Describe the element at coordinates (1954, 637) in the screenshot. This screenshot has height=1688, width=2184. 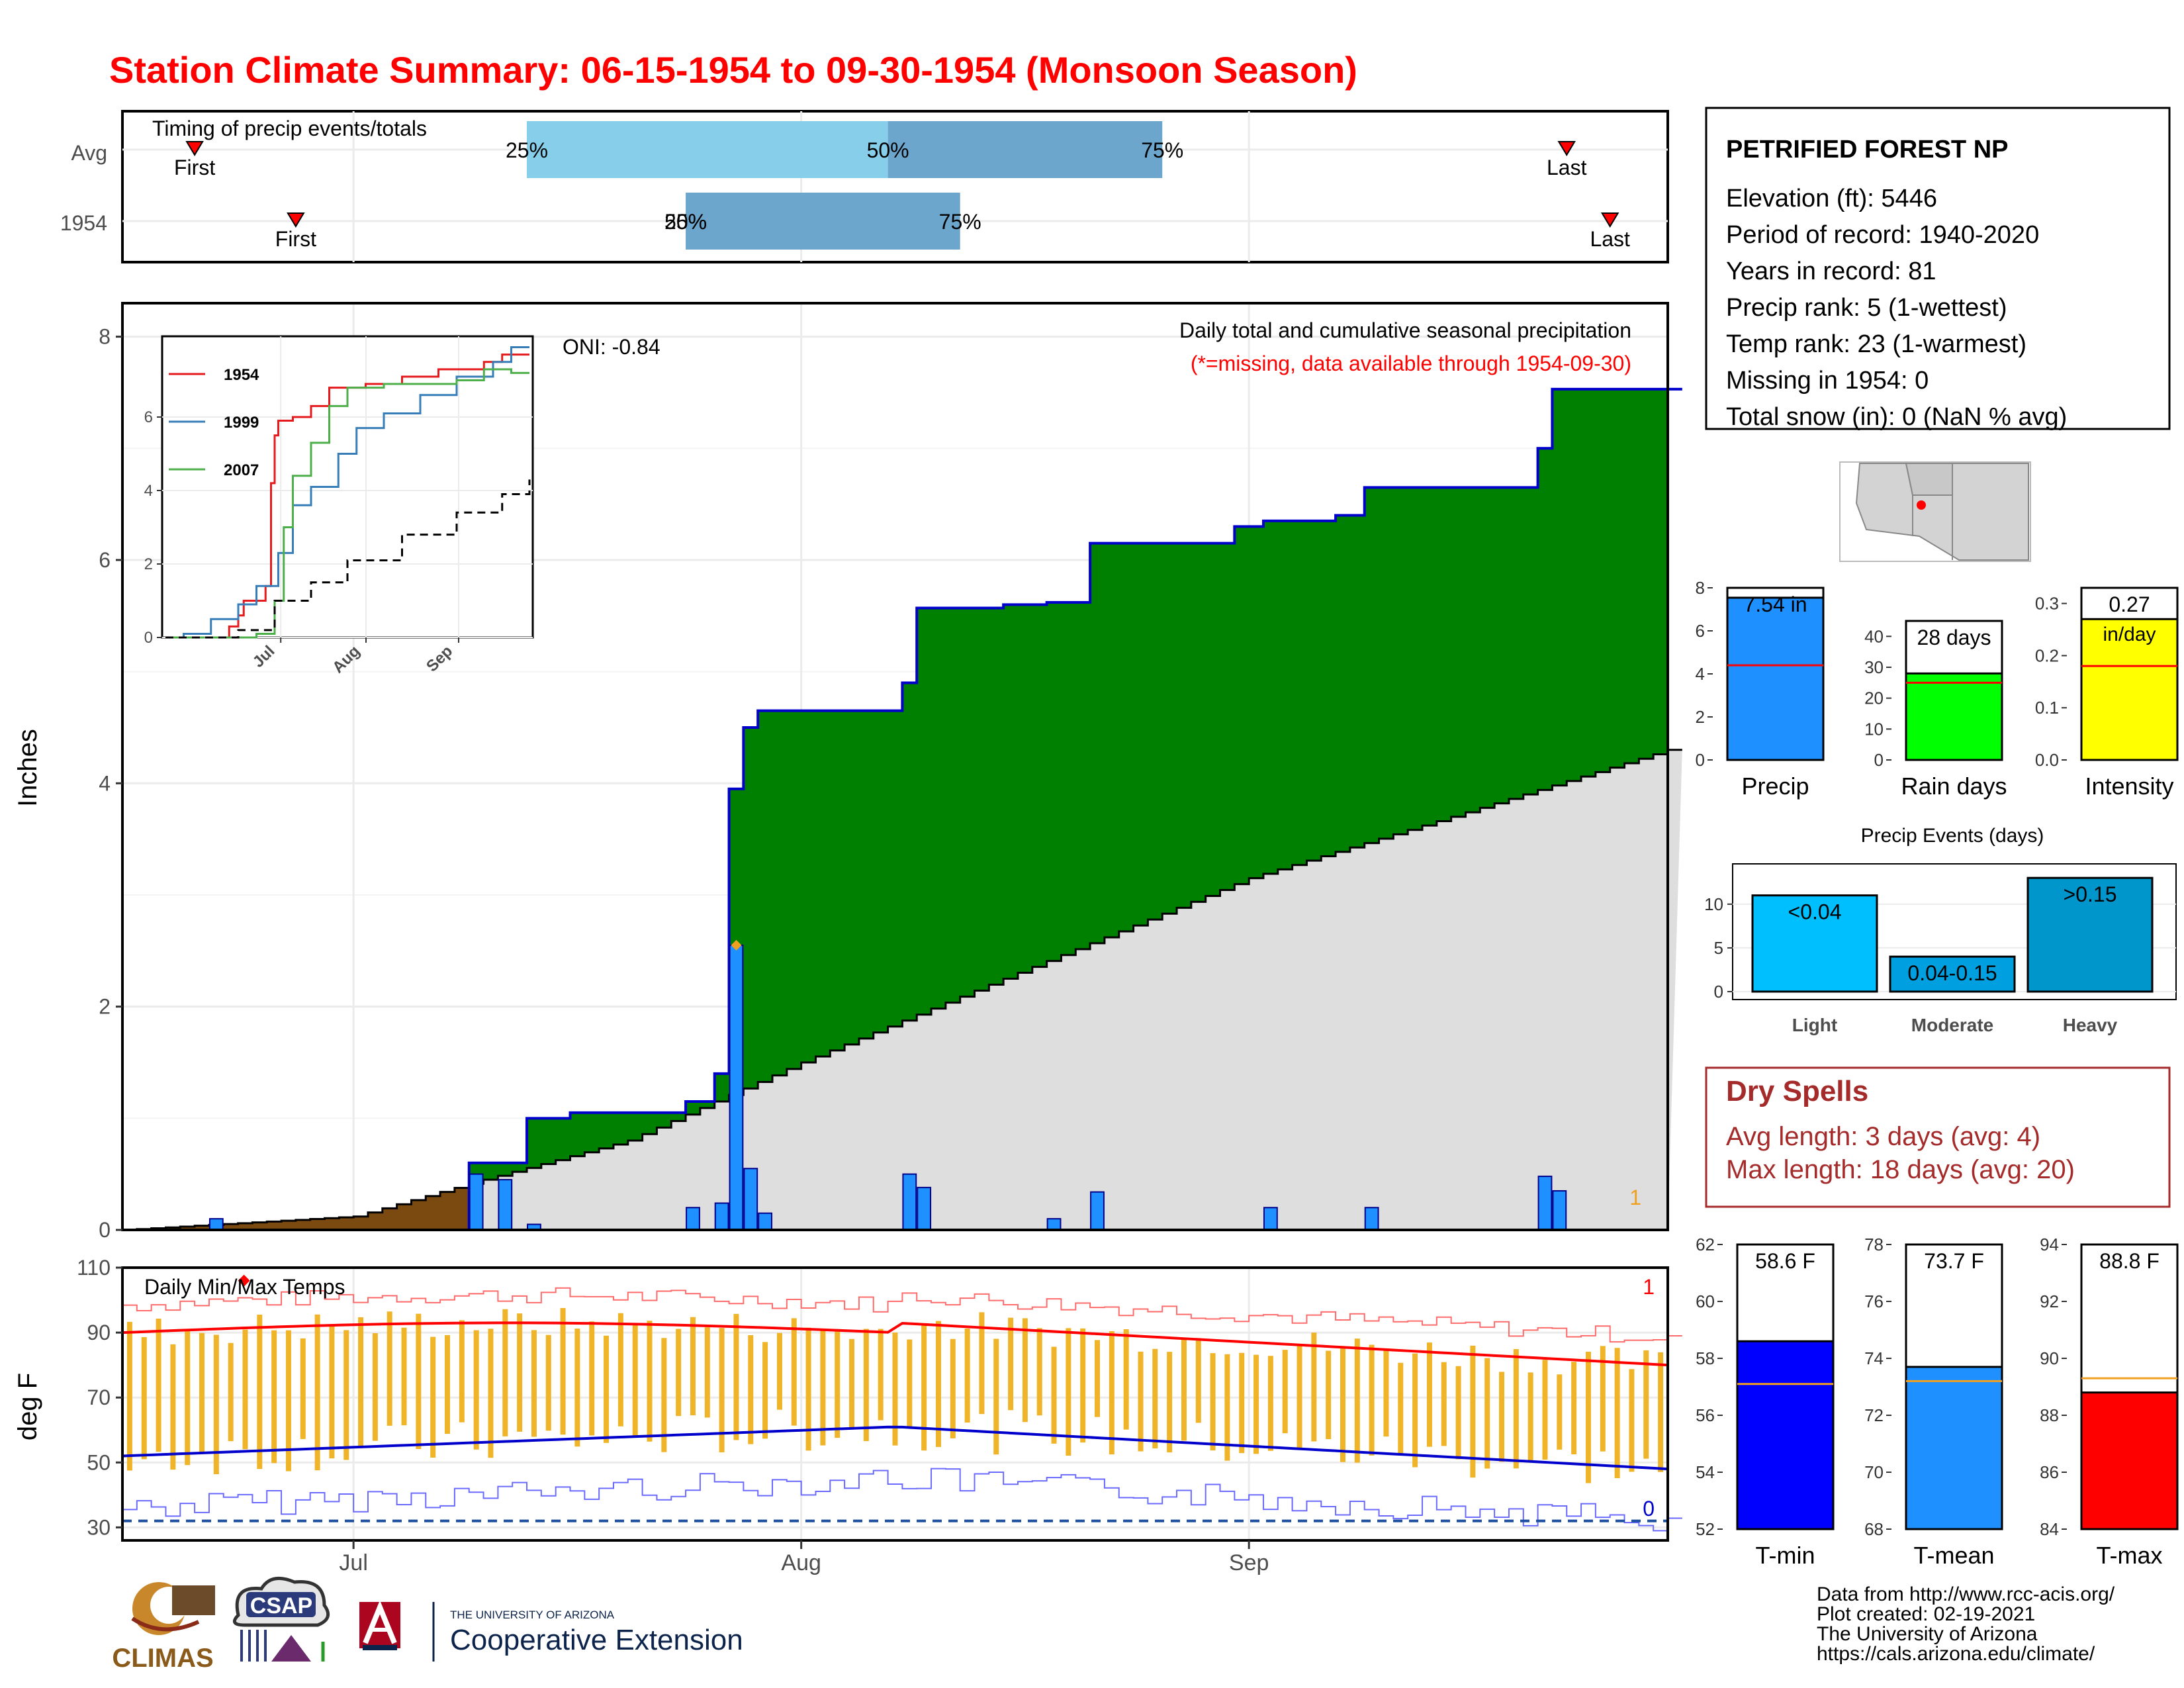
I see `summary-value-label: 28 days` at that location.